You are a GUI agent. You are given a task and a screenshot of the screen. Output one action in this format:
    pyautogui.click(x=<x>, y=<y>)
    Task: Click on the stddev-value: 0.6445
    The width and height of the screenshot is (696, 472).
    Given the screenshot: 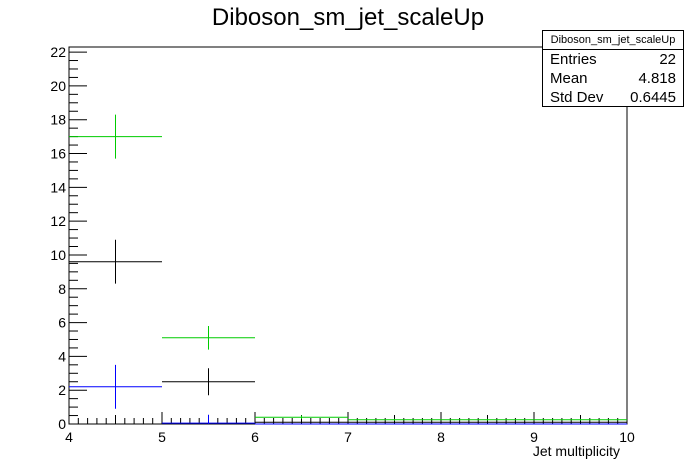 What is the action you would take?
    pyautogui.click(x=653, y=97)
    